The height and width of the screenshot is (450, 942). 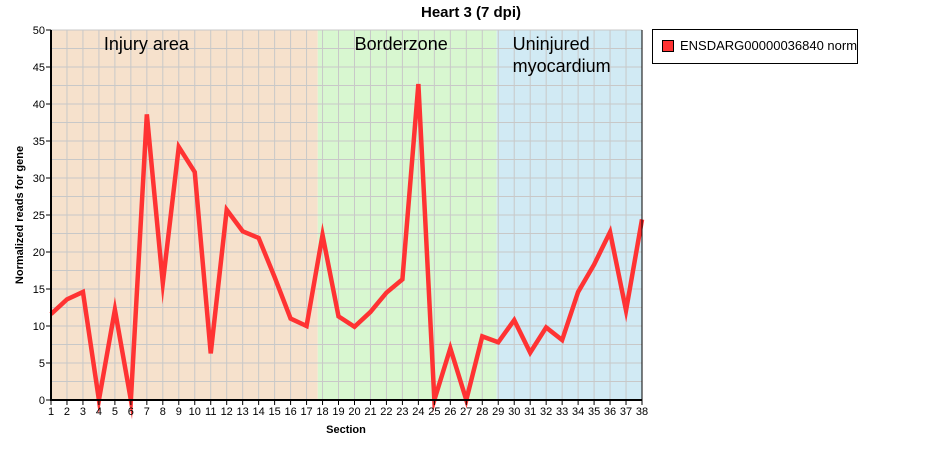 What do you see at coordinates (39, 216) in the screenshot?
I see `y-tick-label: 25` at bounding box center [39, 216].